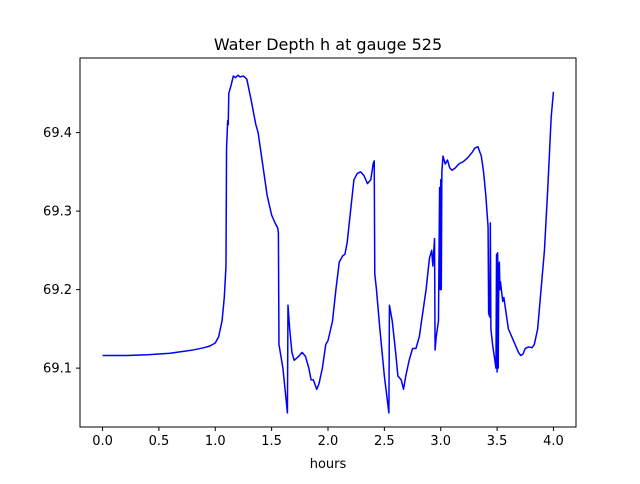  What do you see at coordinates (159, 441) in the screenshot?
I see `x-tick-label: 0.5` at bounding box center [159, 441].